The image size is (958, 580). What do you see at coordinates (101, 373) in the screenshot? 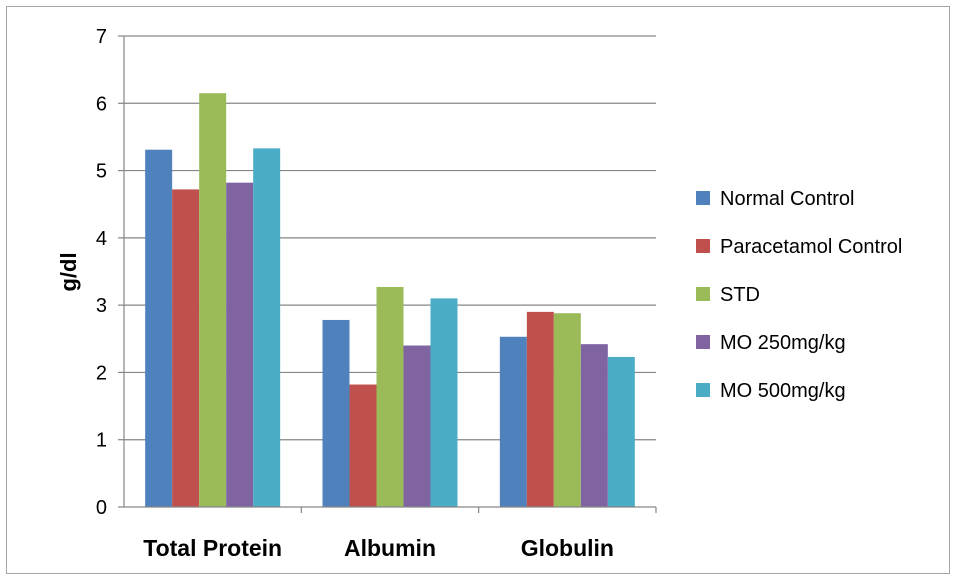
I see `y-tick-label: 2` at bounding box center [101, 373].